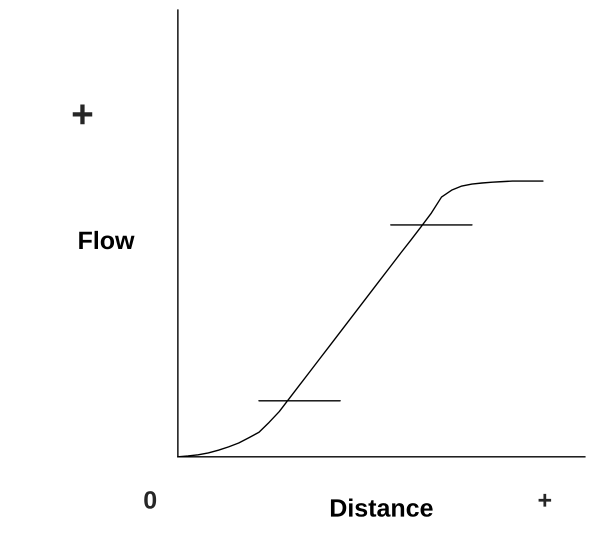 The height and width of the screenshot is (533, 589). Describe the element at coordinates (150, 500) in the screenshot. I see `text: 0` at that location.